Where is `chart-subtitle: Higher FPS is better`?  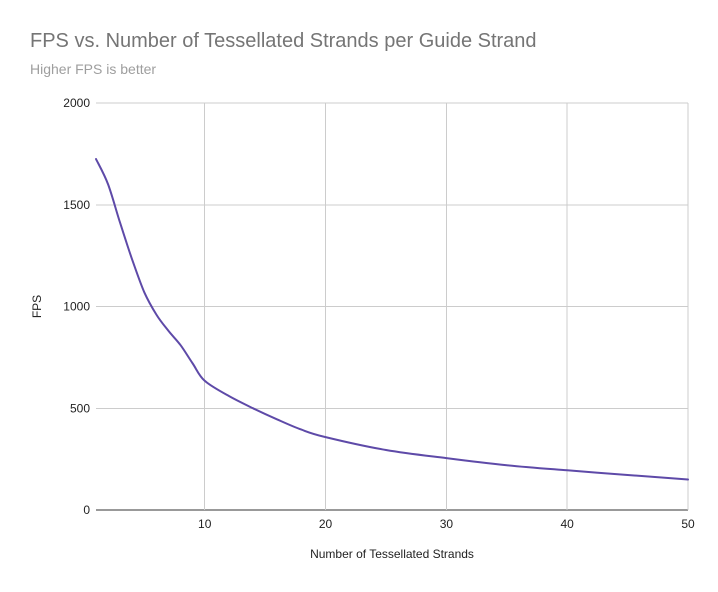 chart-subtitle: Higher FPS is better is located at coordinates (93, 69).